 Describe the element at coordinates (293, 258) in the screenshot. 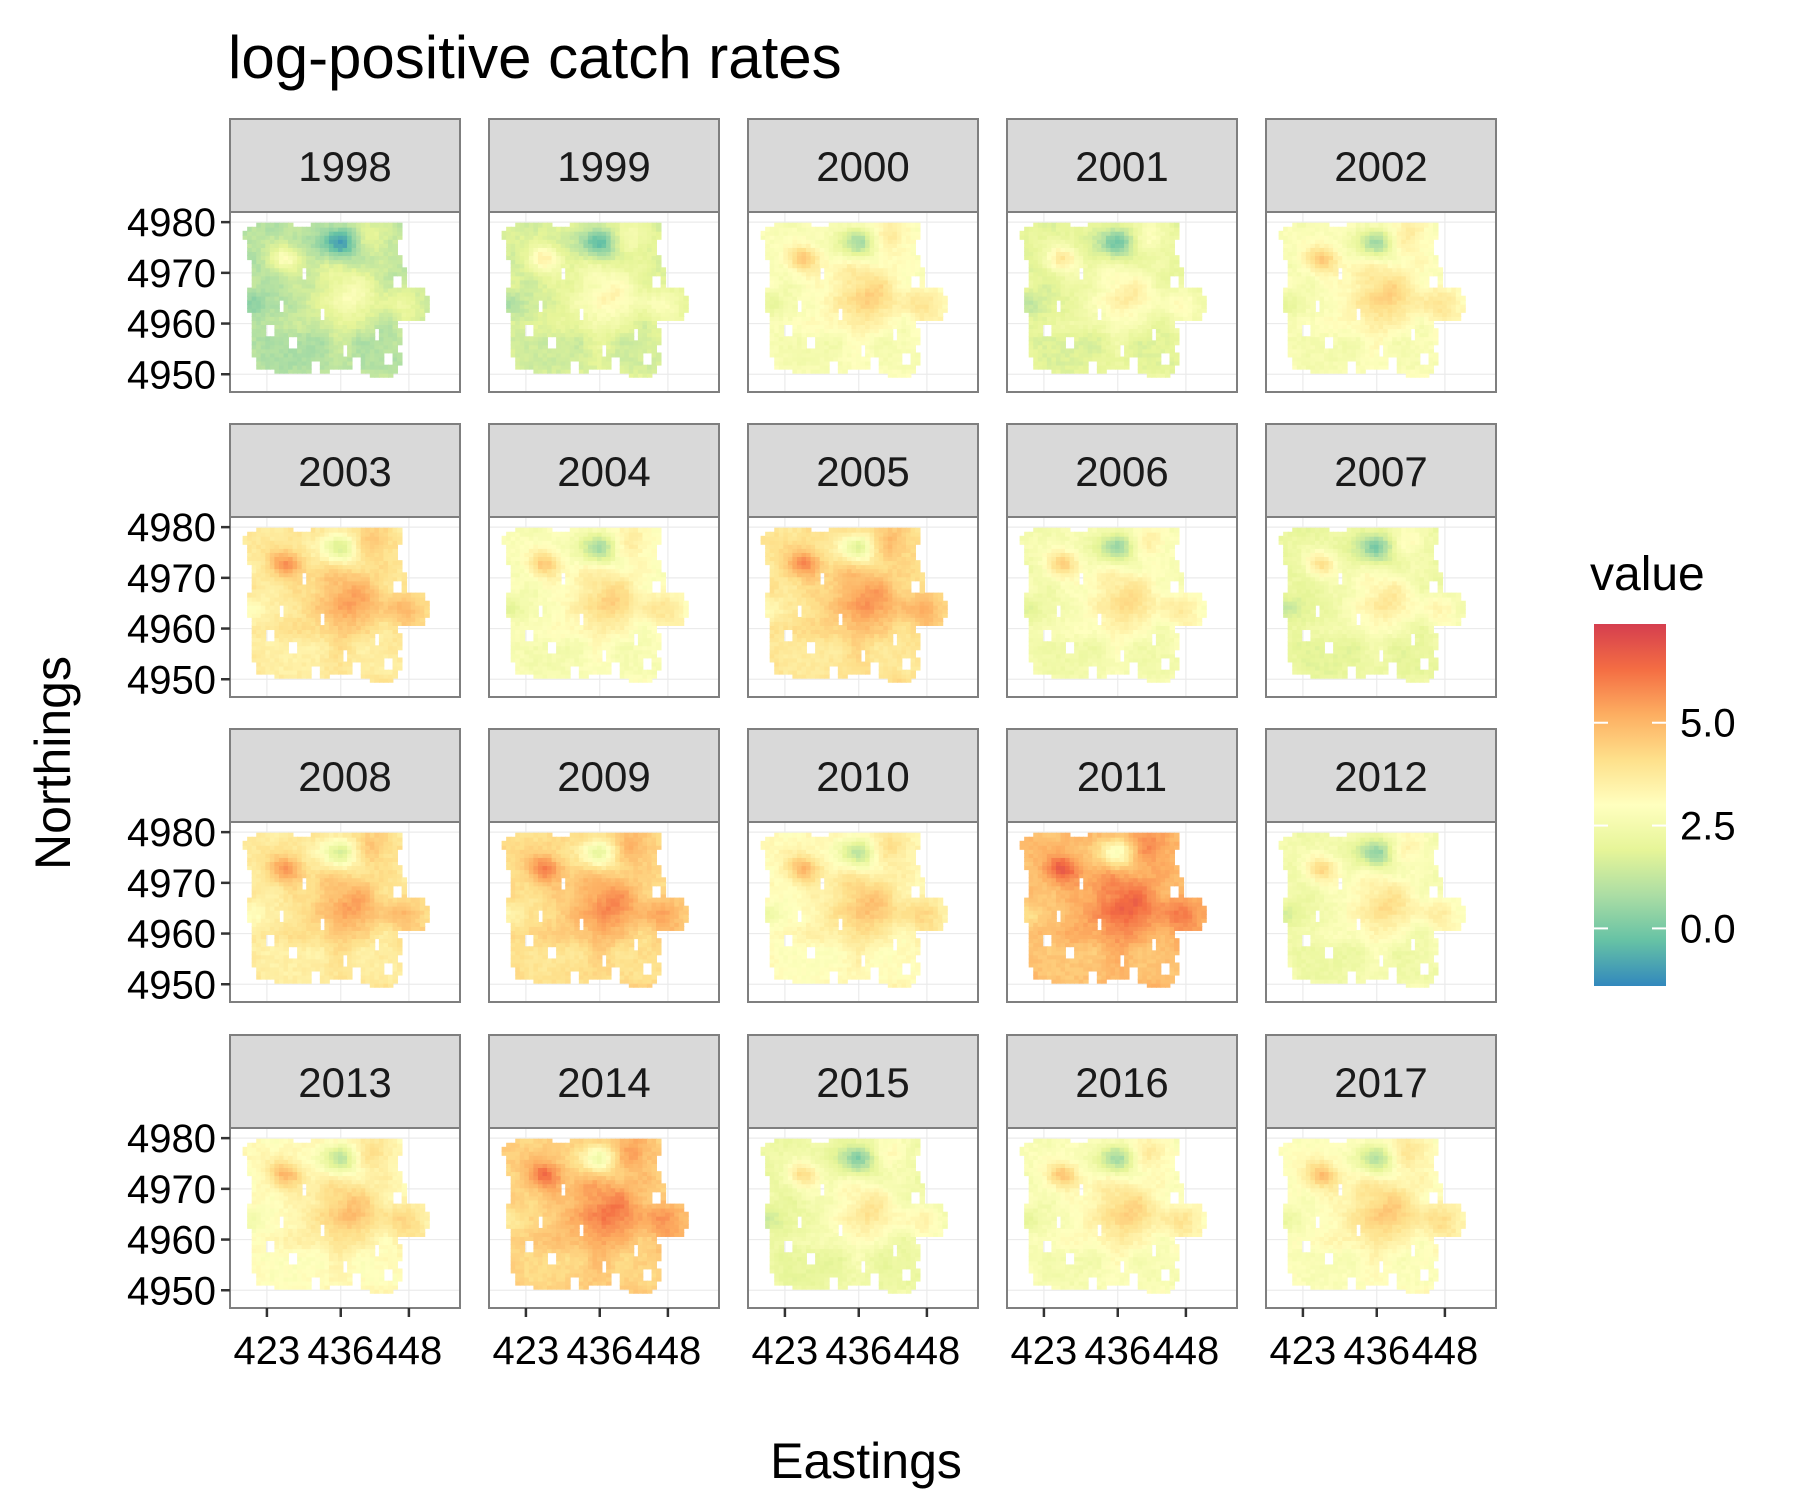

I see `facet-panel-1998: 1998 4950 4960 4970 4980` at that location.